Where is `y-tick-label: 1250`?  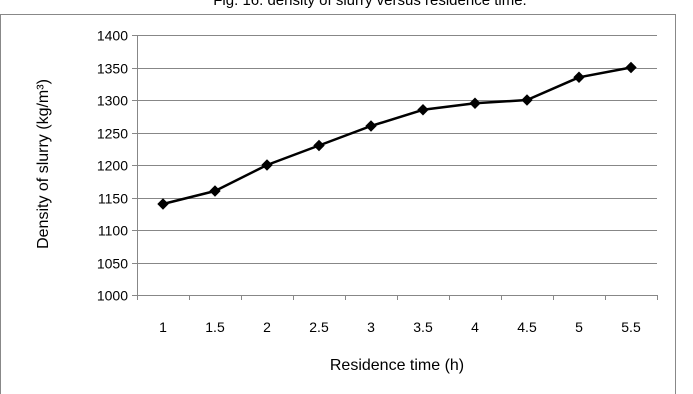
y-tick-label: 1250 is located at coordinates (112, 134).